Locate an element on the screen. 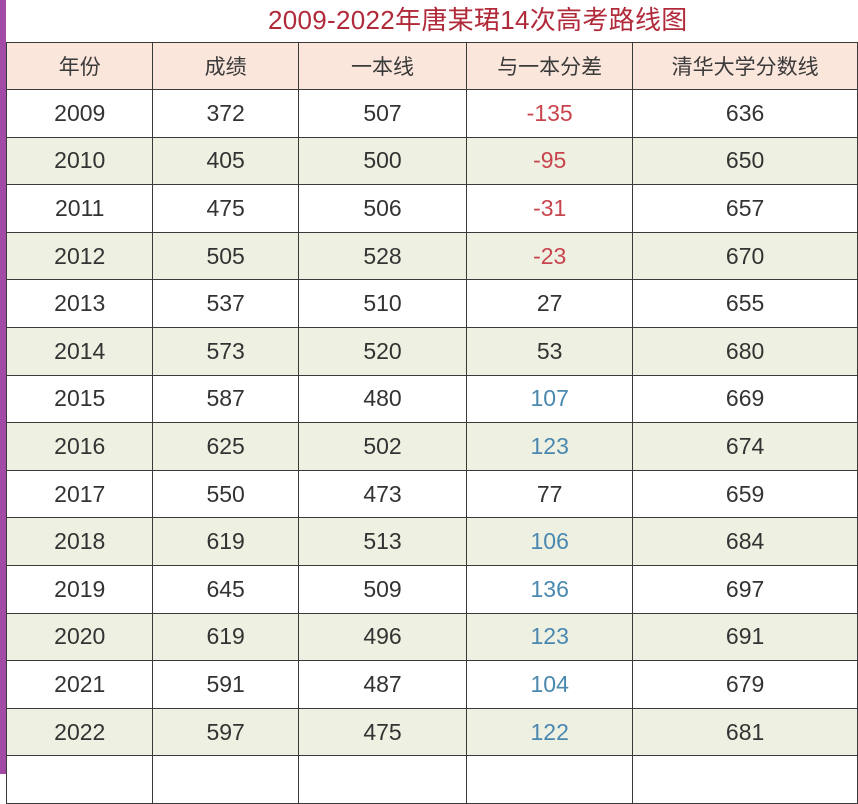  cell-diff: 27 is located at coordinates (550, 303).